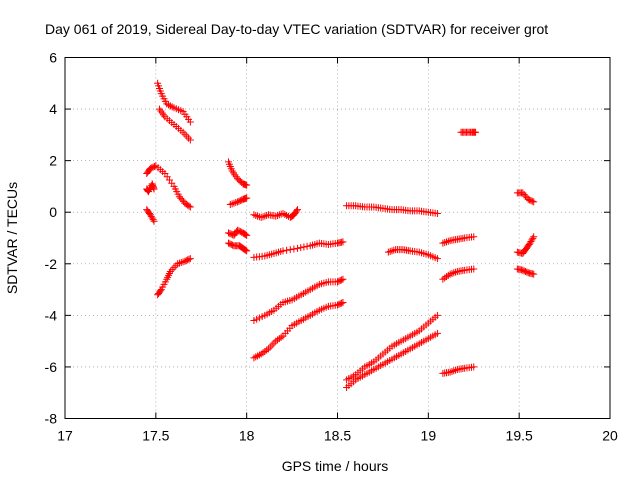 Image resolution: width=640 pixels, height=480 pixels. I want to click on y-axis-label: SDTVAR / TECUs, so click(12, 238).